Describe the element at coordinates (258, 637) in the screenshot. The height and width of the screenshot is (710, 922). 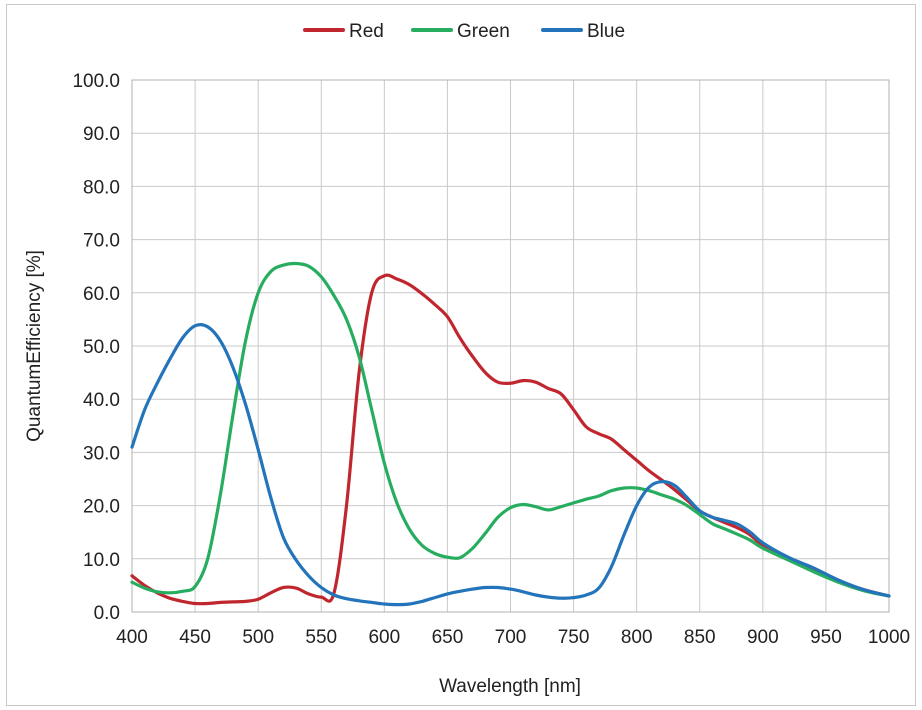
I see `x-tick-label: 500` at that location.